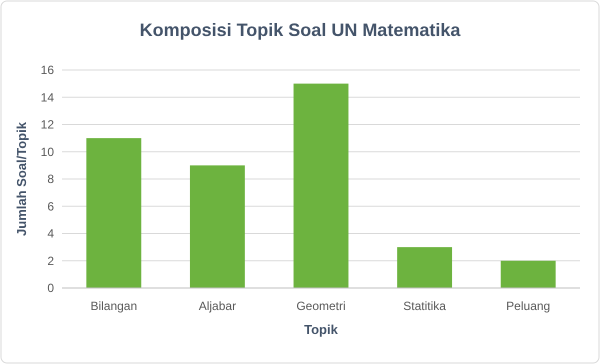 Image resolution: width=600 pixels, height=364 pixels. What do you see at coordinates (114, 306) in the screenshot?
I see `x-tick-label: Bilangan` at bounding box center [114, 306].